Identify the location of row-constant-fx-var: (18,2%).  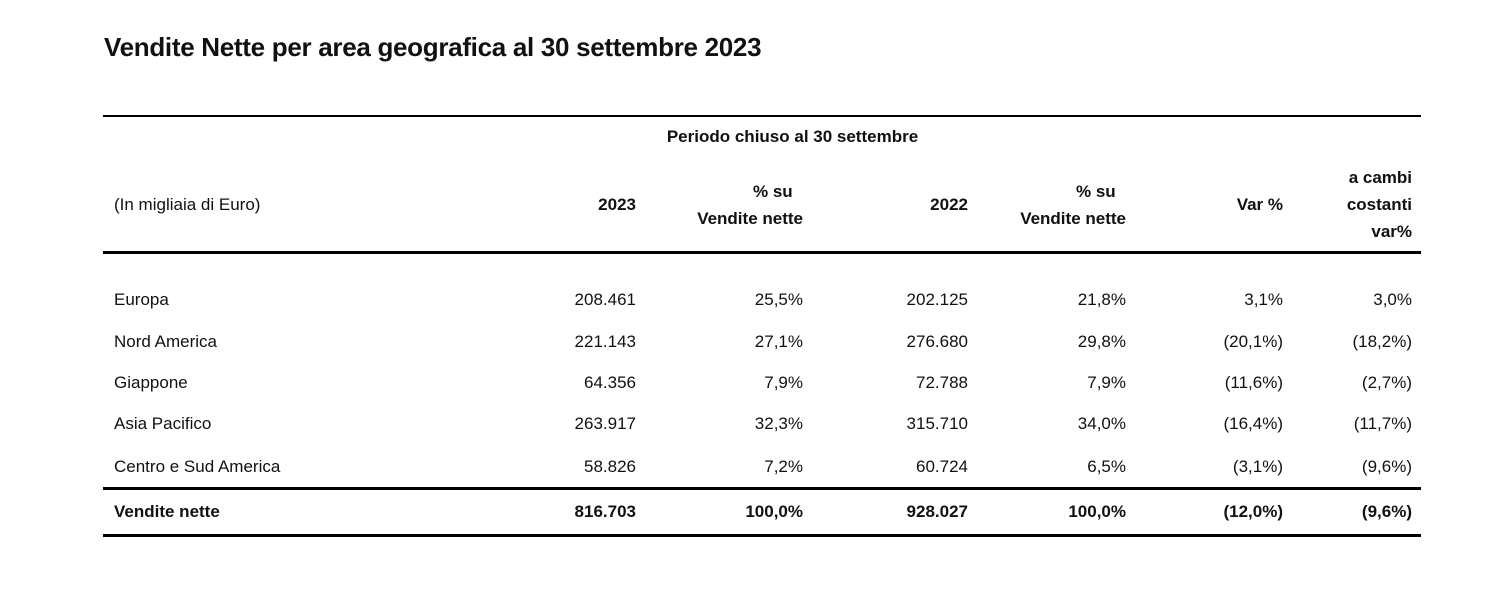
(1382, 341).